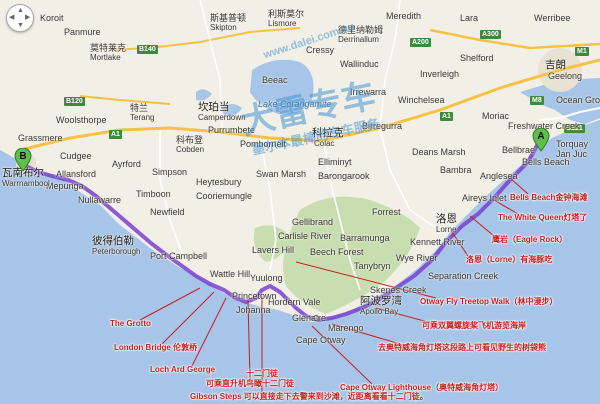 The width and height of the screenshot is (600, 404). I want to click on place-label: Purrumbete, so click(232, 130).